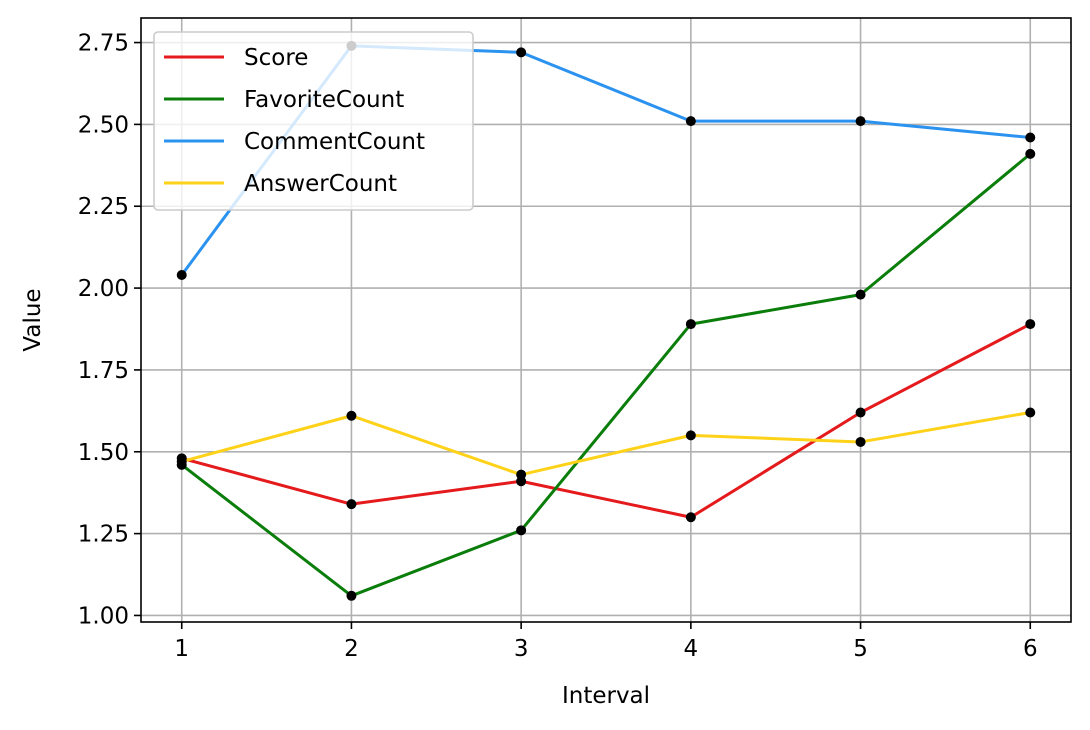 This screenshot has height=730, width=1090. What do you see at coordinates (103, 535) in the screenshot?
I see `y-tick-label: 1.25` at bounding box center [103, 535].